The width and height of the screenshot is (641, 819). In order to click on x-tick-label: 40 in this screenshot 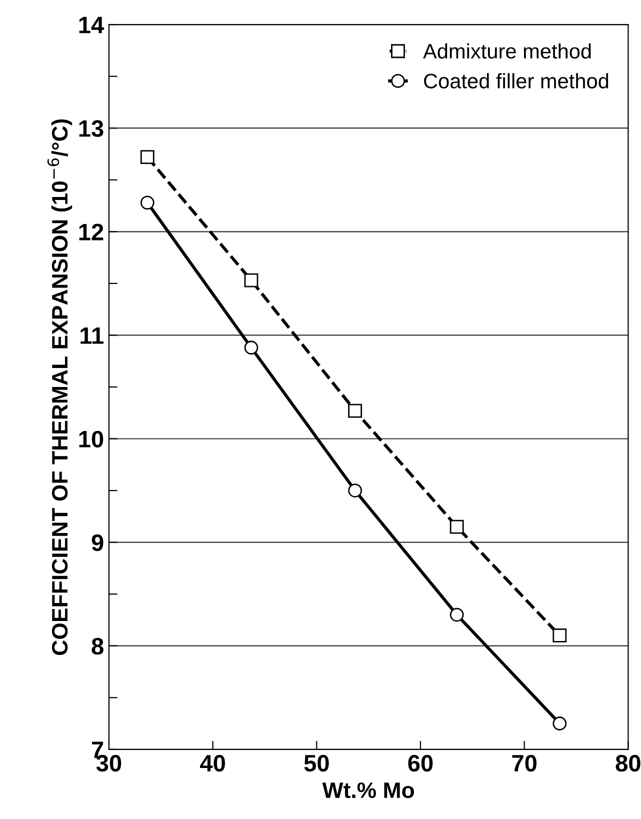, I will do `click(212, 763)`.